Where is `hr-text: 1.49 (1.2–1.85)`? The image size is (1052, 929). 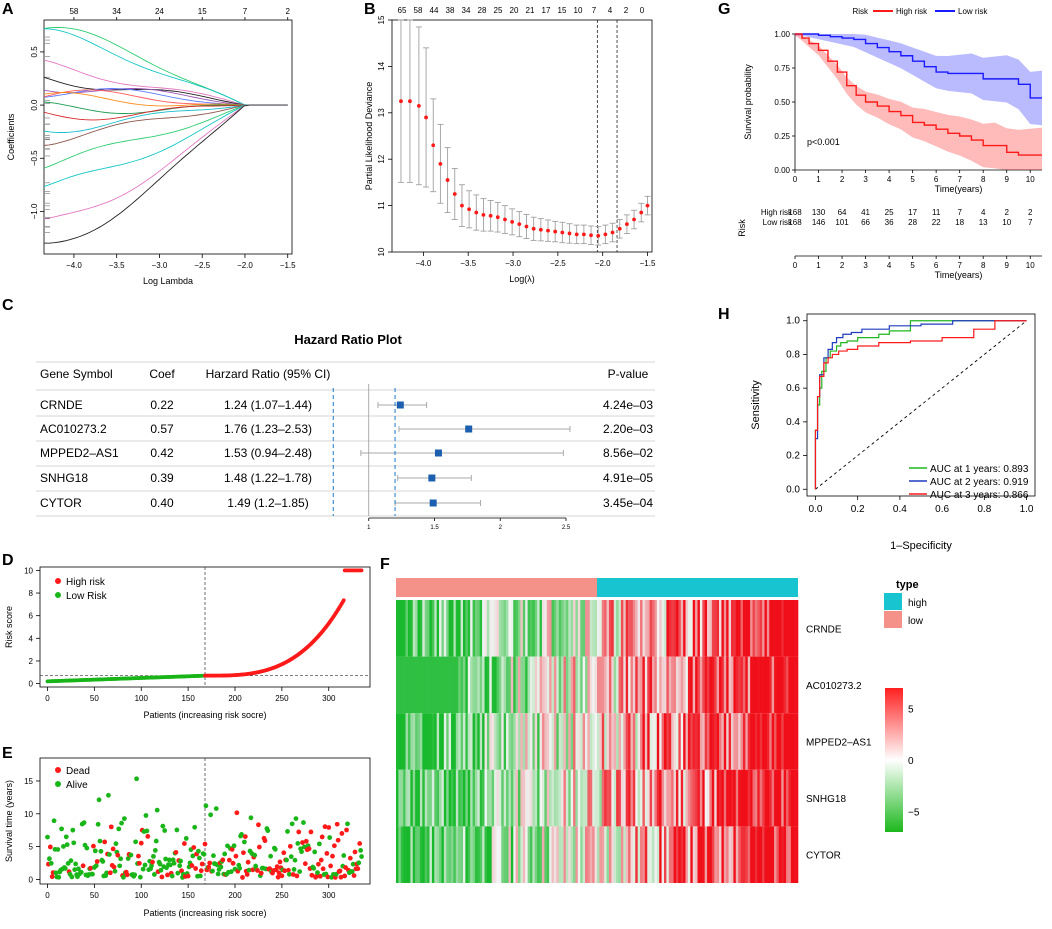 hr-text: 1.49 (1.2–1.85) is located at coordinates (267, 503).